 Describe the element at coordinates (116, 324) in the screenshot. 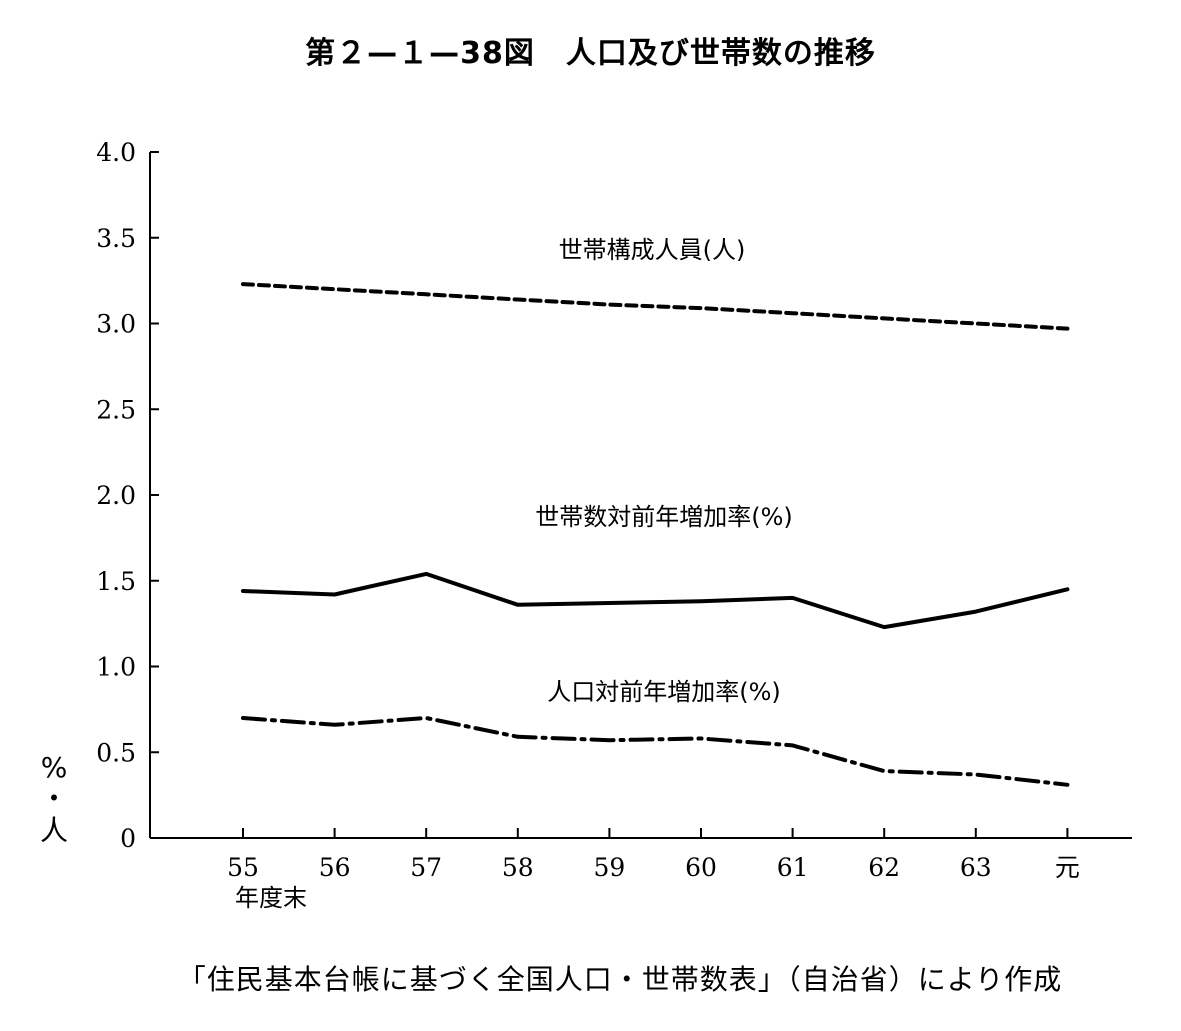

I see `y-tick-label: 3.0` at that location.